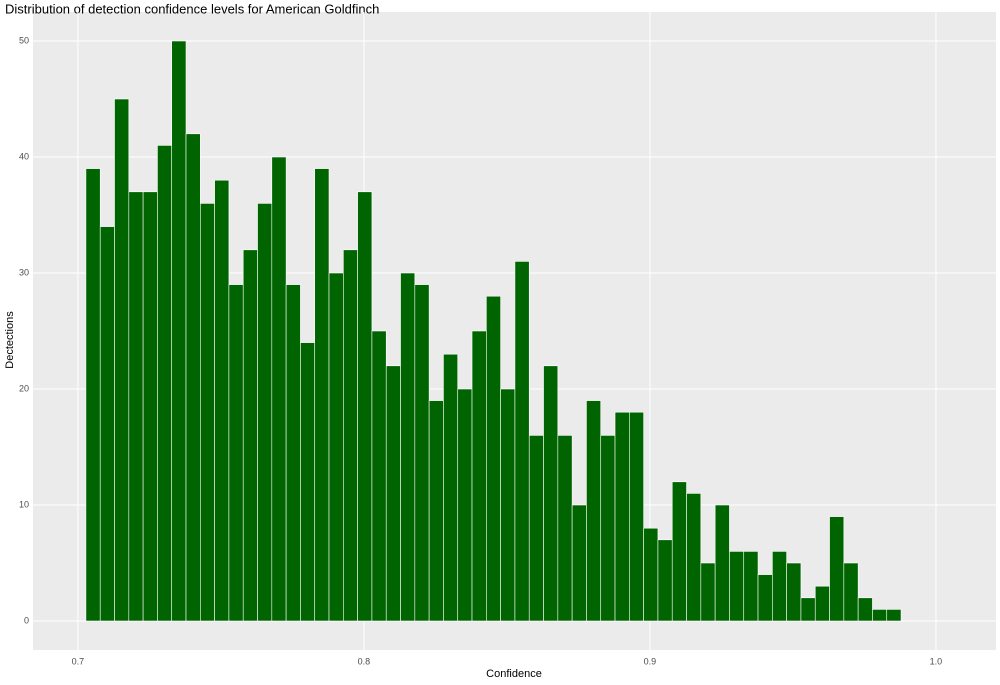 This screenshot has height=685, width=1000. Describe the element at coordinates (514, 674) in the screenshot. I see `x-axis-label: Confidence` at that location.